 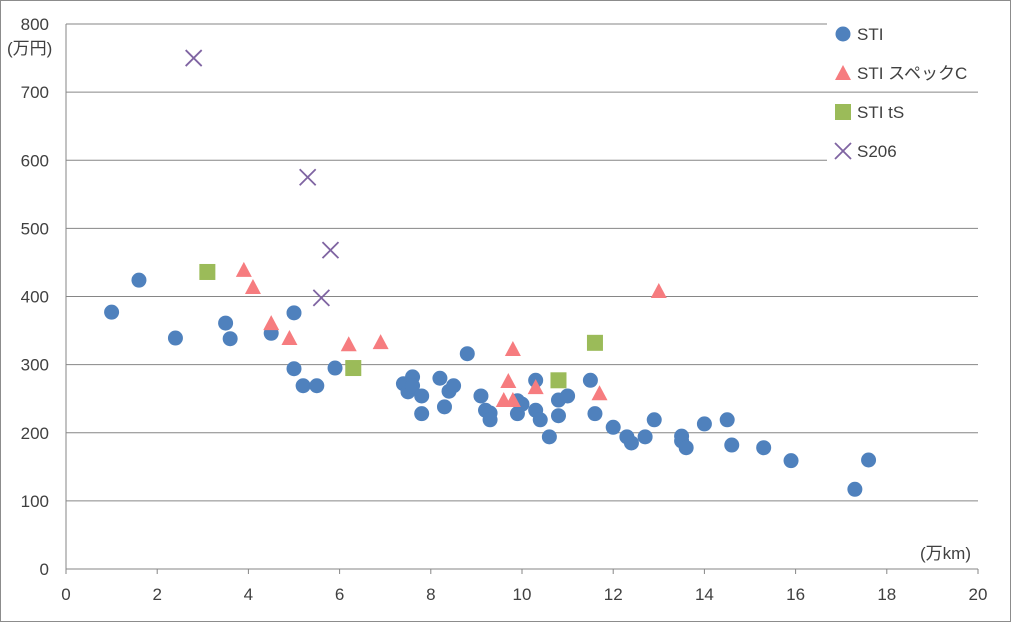 I want to click on x-tick-label: 8, so click(x=430, y=594).